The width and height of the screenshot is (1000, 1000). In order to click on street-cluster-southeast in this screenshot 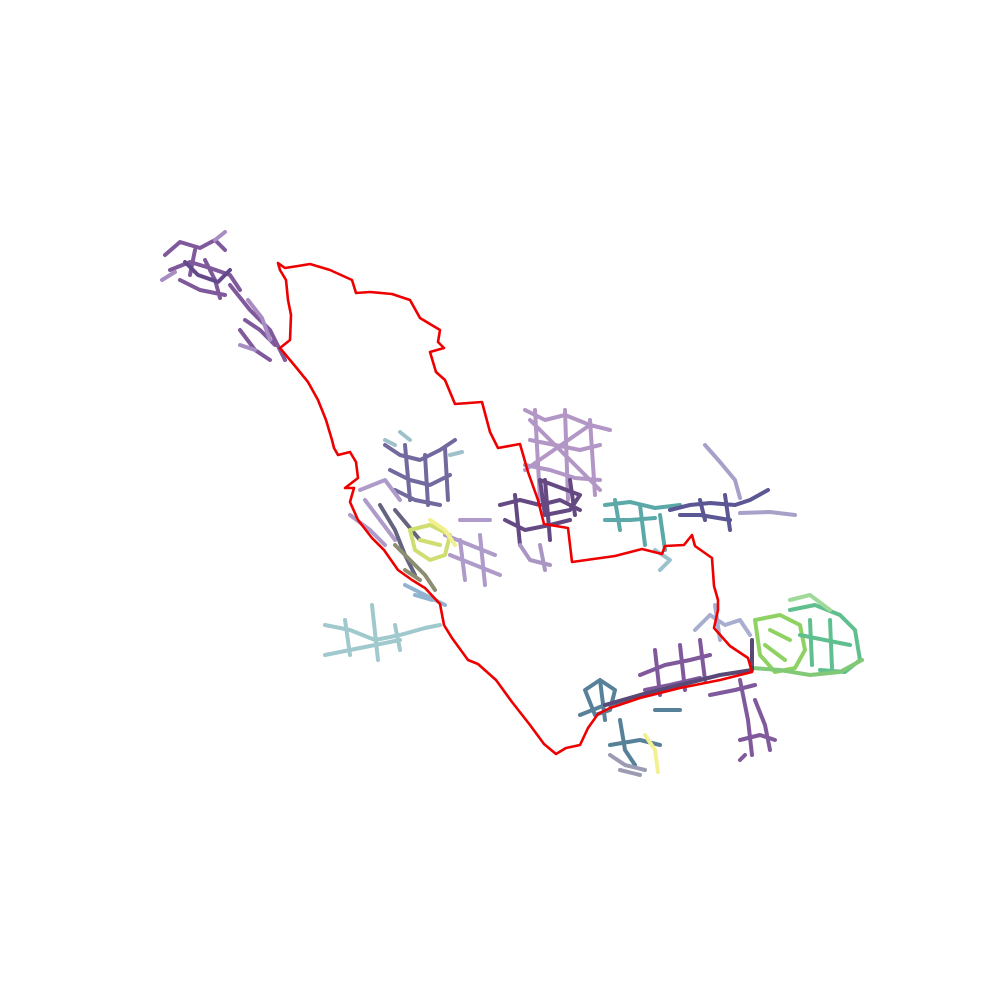, I will do `click(677, 690)`.